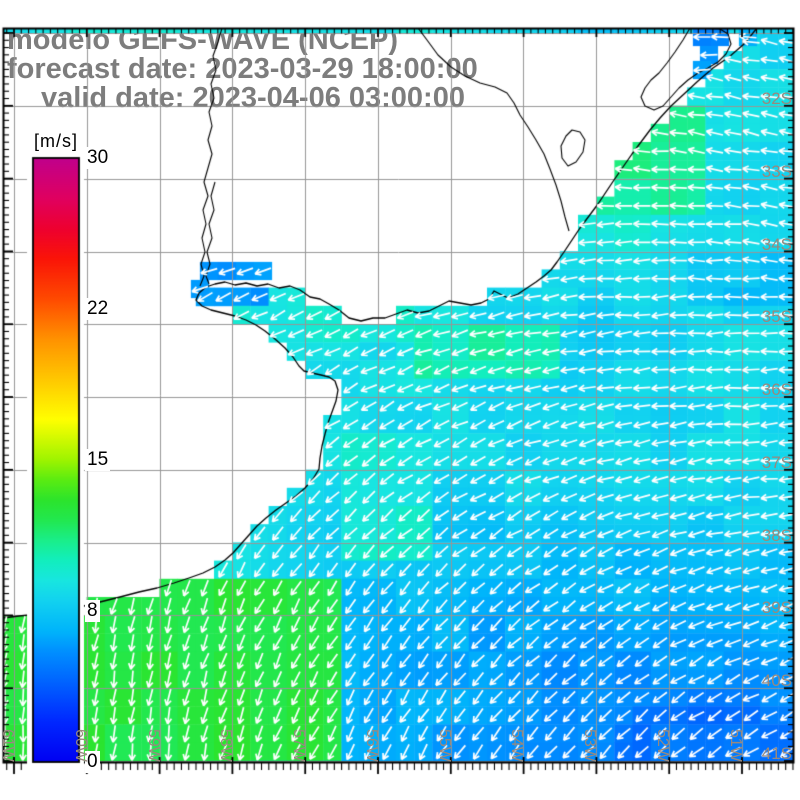  What do you see at coordinates (98, 309) in the screenshot?
I see `colorbar-tick-22: 22` at bounding box center [98, 309].